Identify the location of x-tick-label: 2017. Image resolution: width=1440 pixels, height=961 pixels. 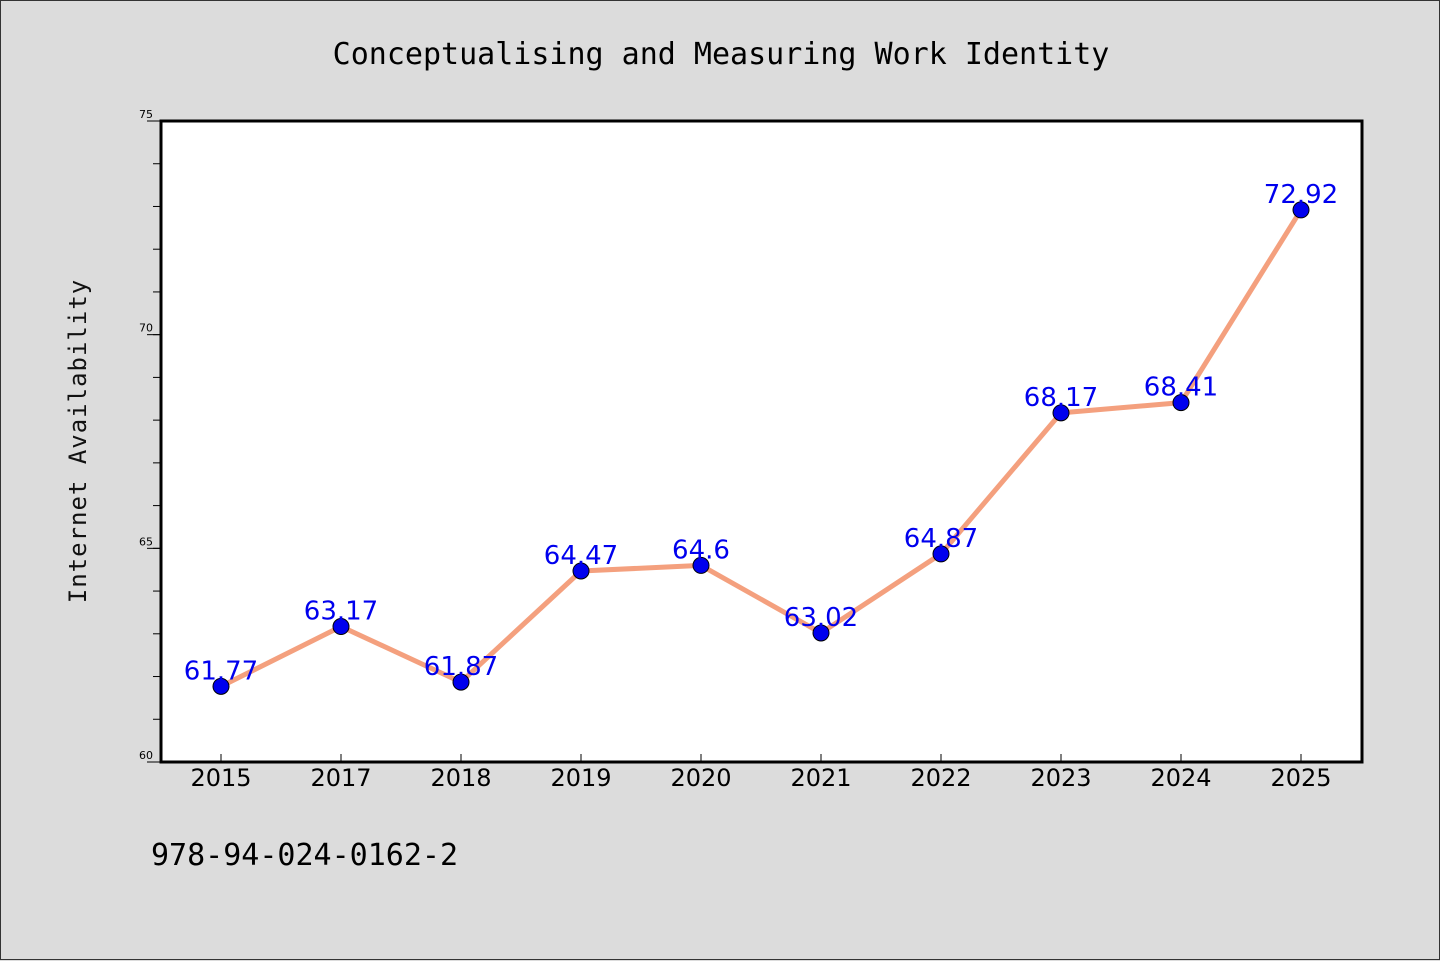
(340, 778).